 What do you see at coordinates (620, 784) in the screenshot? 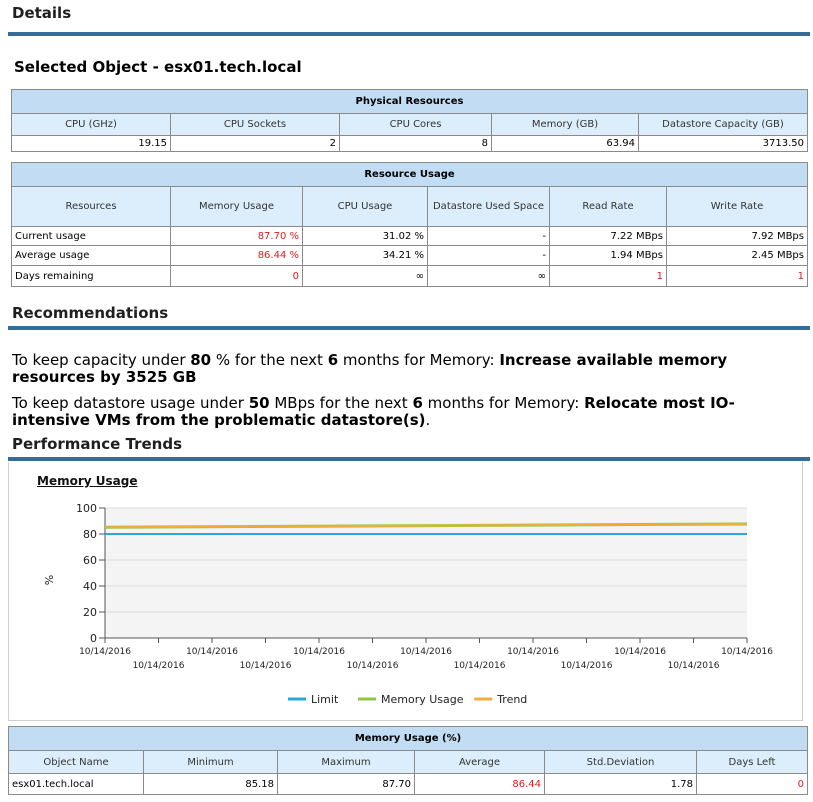
I see `std-deviation-value: 1.78` at bounding box center [620, 784].